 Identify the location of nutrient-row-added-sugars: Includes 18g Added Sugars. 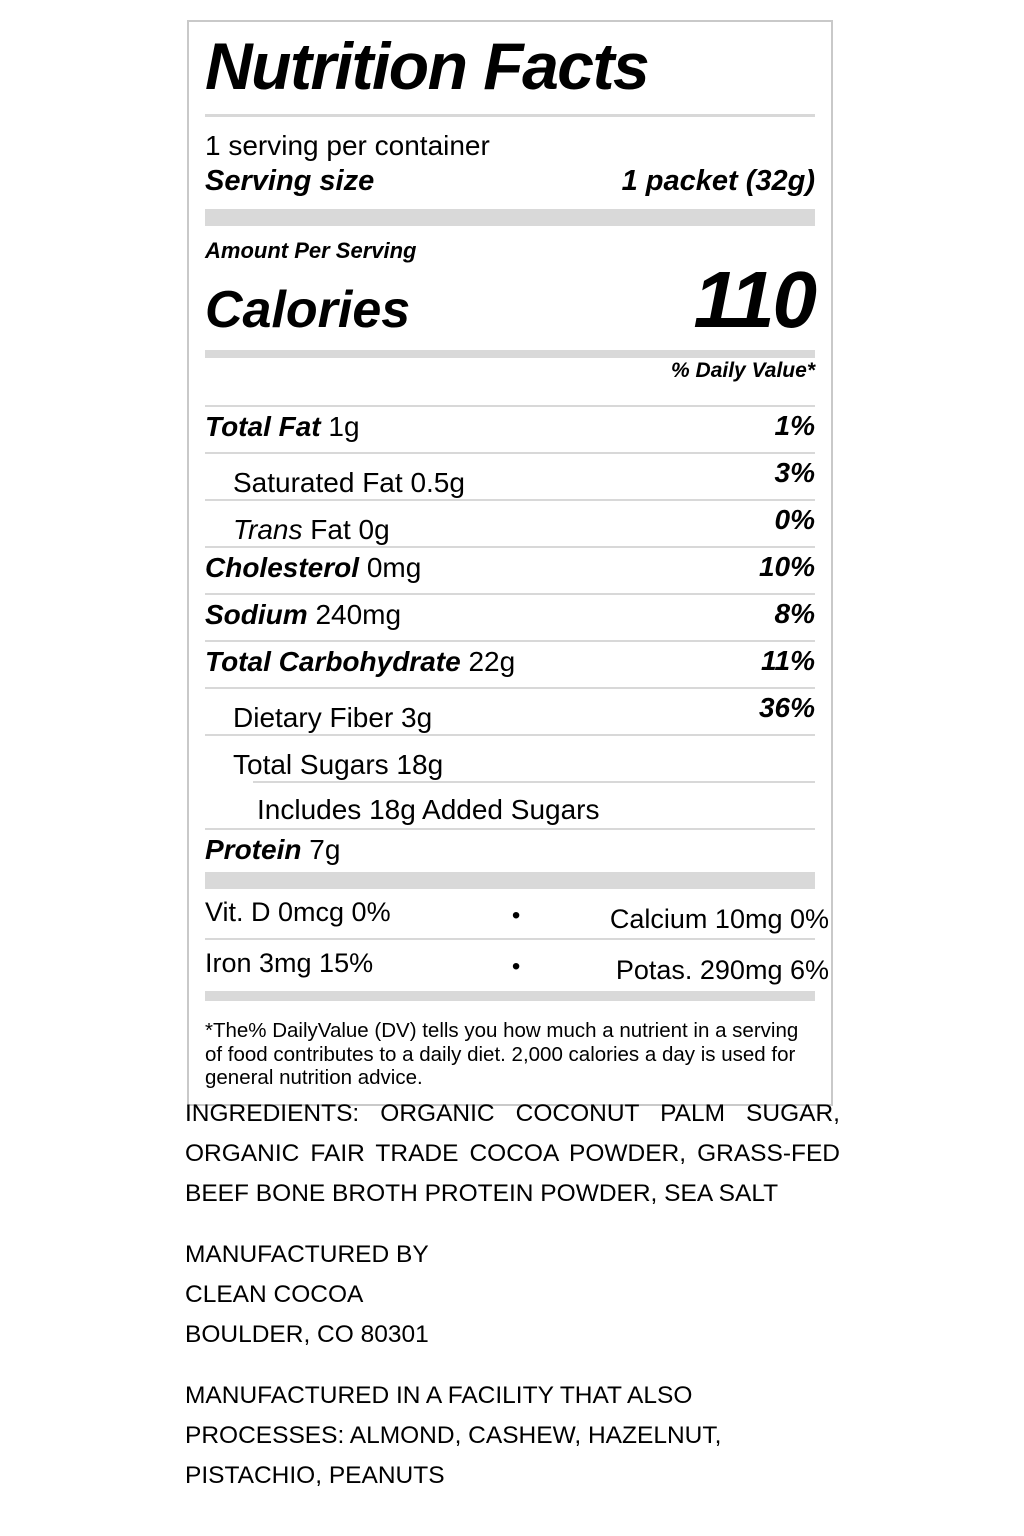
(510, 804).